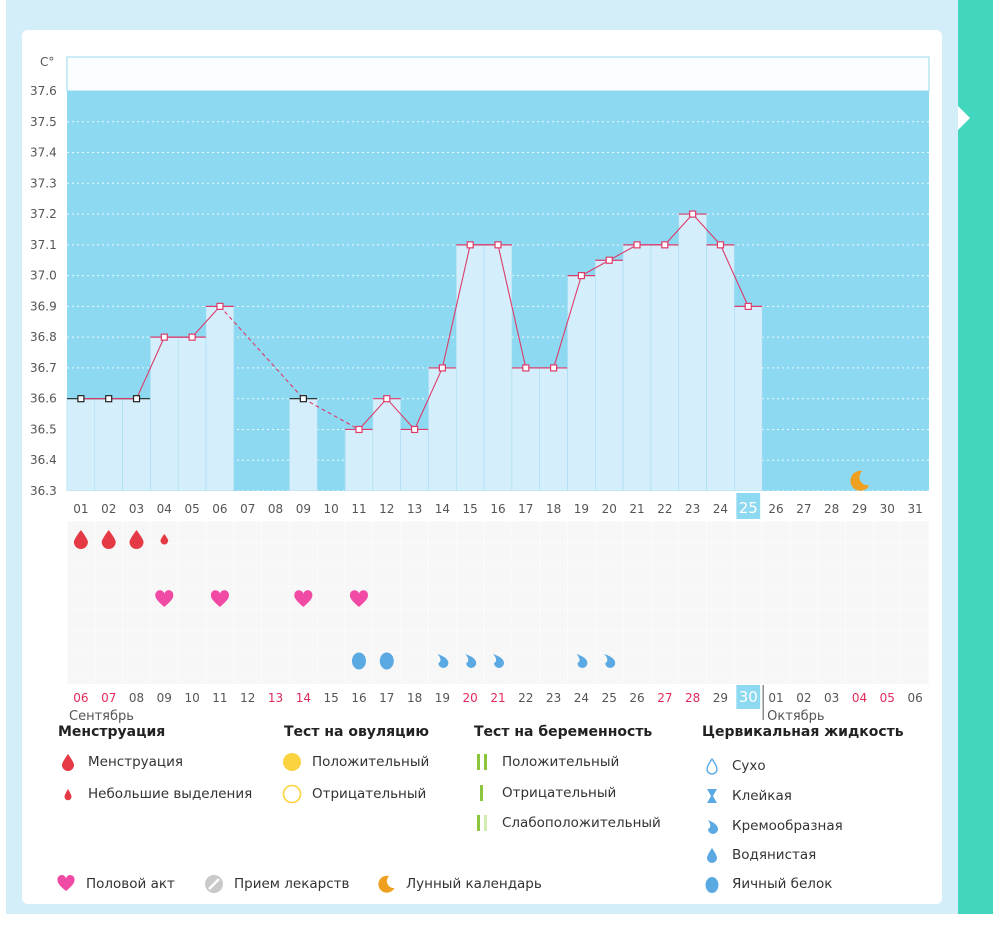  What do you see at coordinates (748, 508) in the screenshot?
I see `x-tick-label: 25` at bounding box center [748, 508].